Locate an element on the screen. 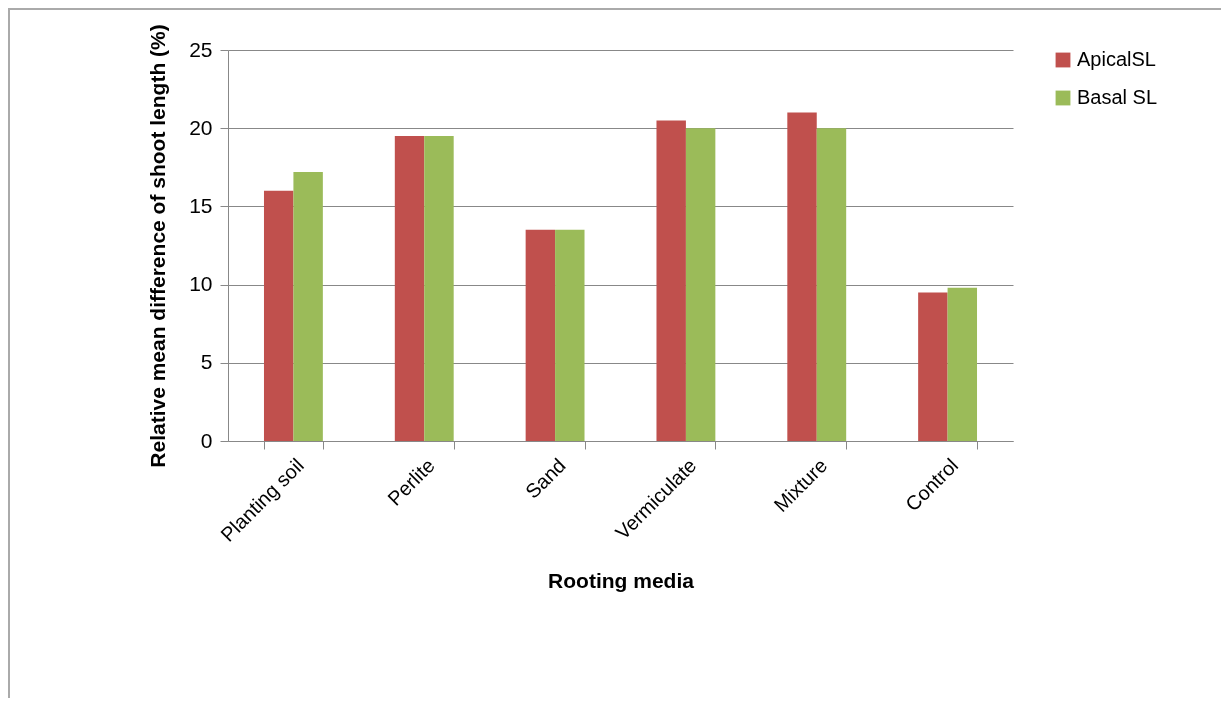 The image size is (1231, 709). y-tick-label: 20 is located at coordinates (201, 127).